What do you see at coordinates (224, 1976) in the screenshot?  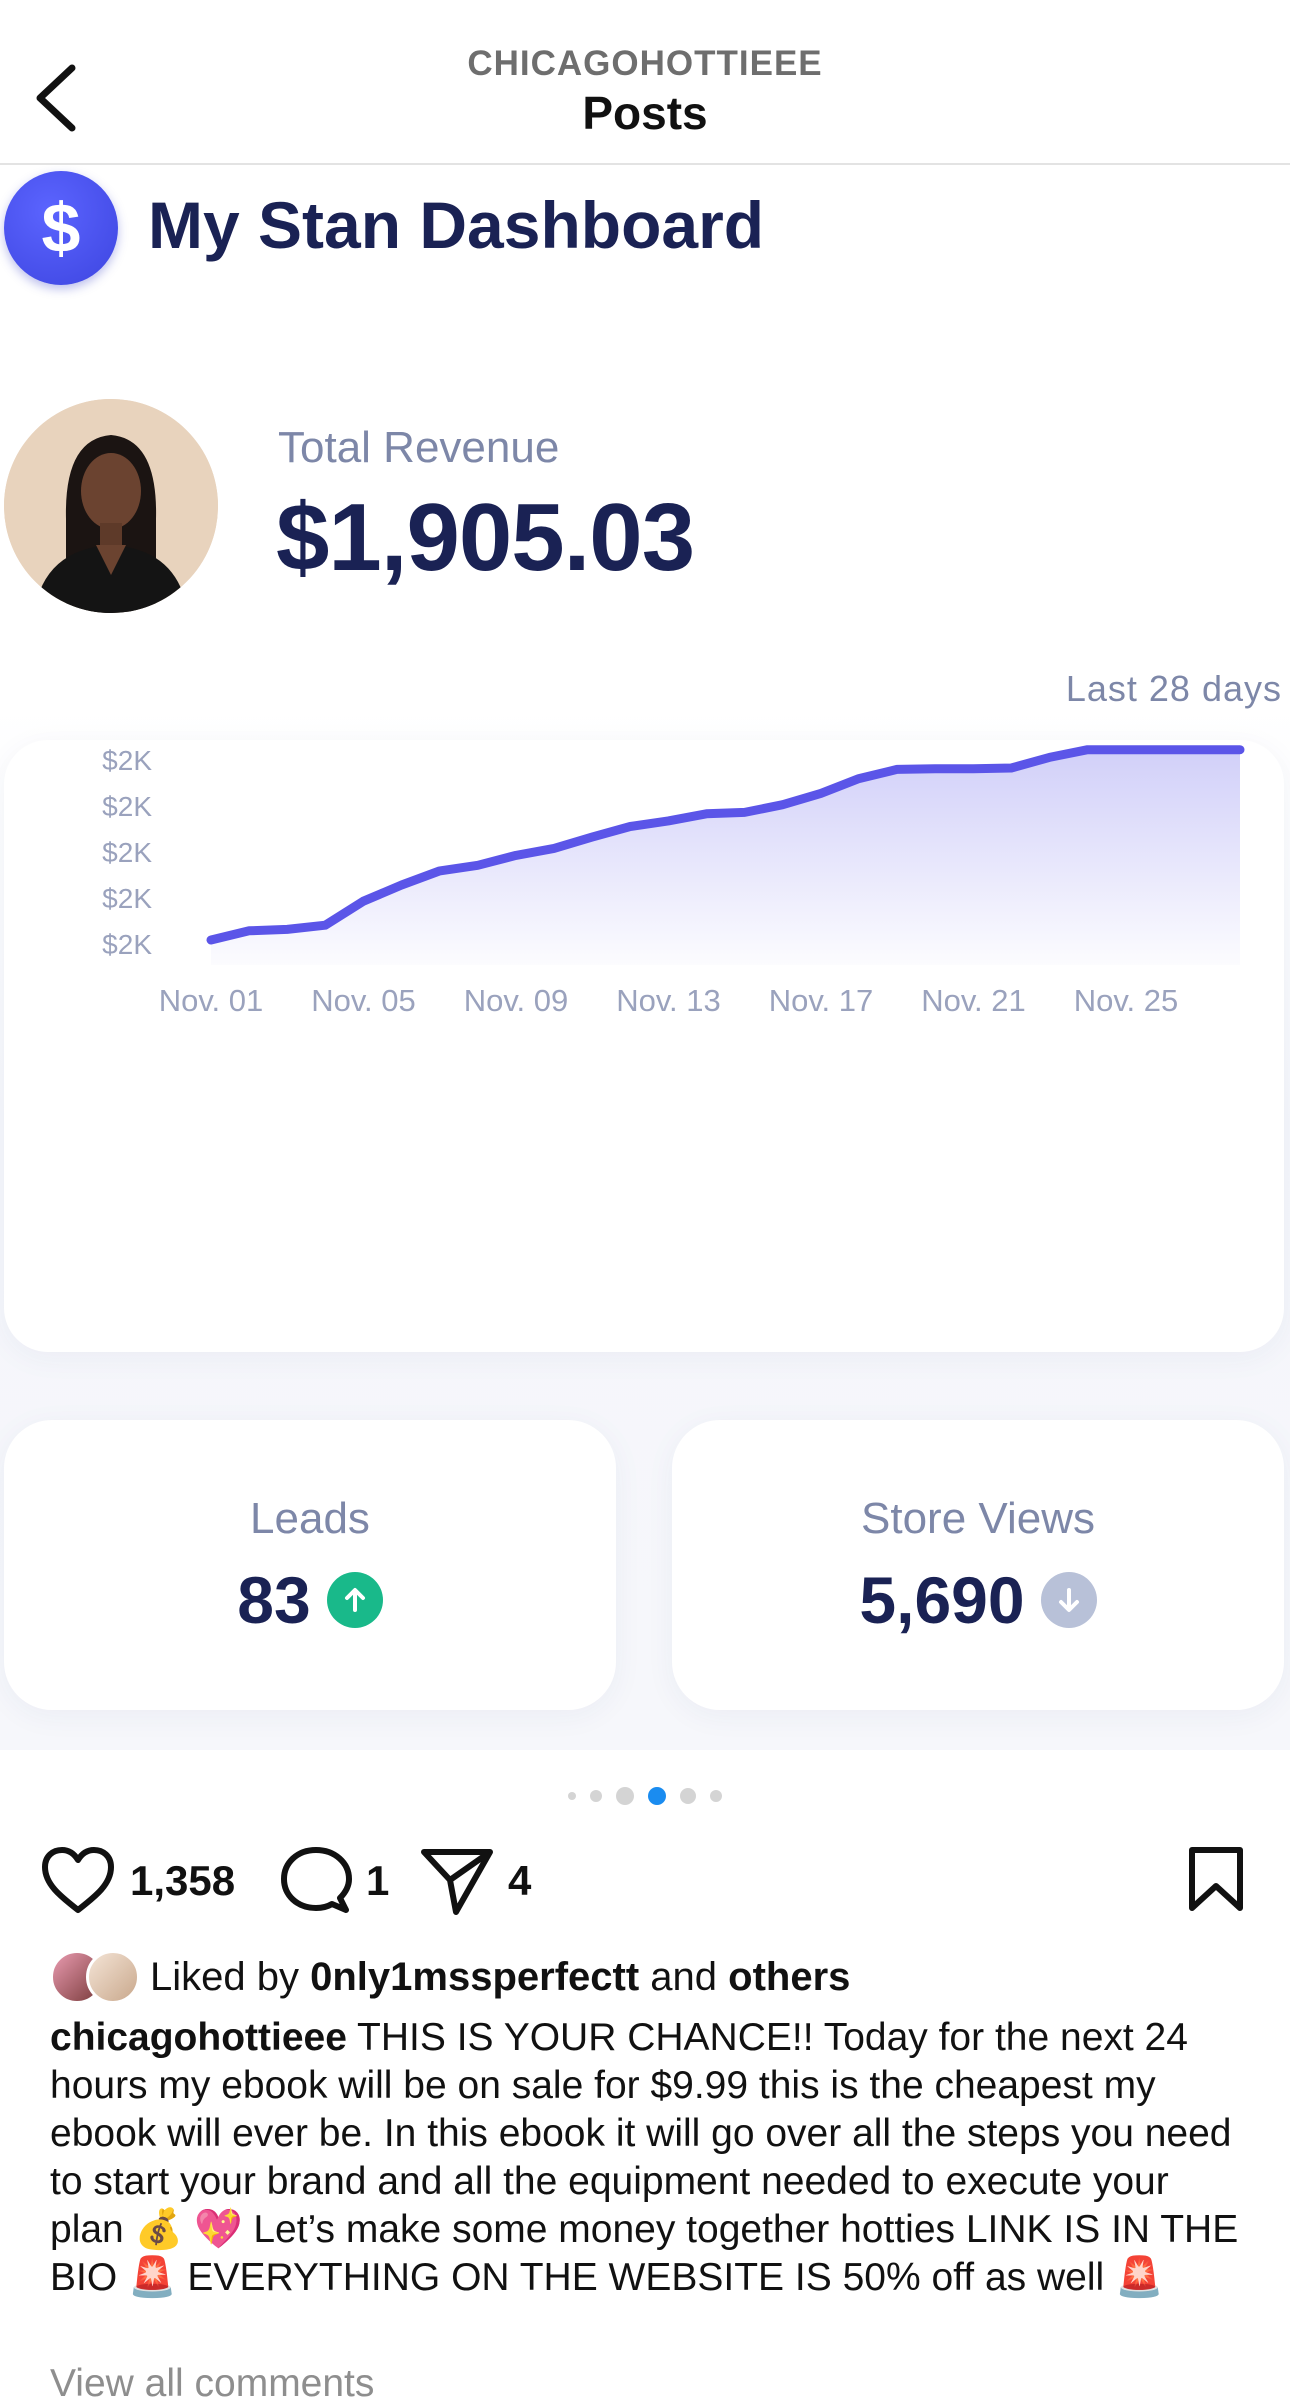 I see `liked-by-prefix: Liked by` at bounding box center [224, 1976].